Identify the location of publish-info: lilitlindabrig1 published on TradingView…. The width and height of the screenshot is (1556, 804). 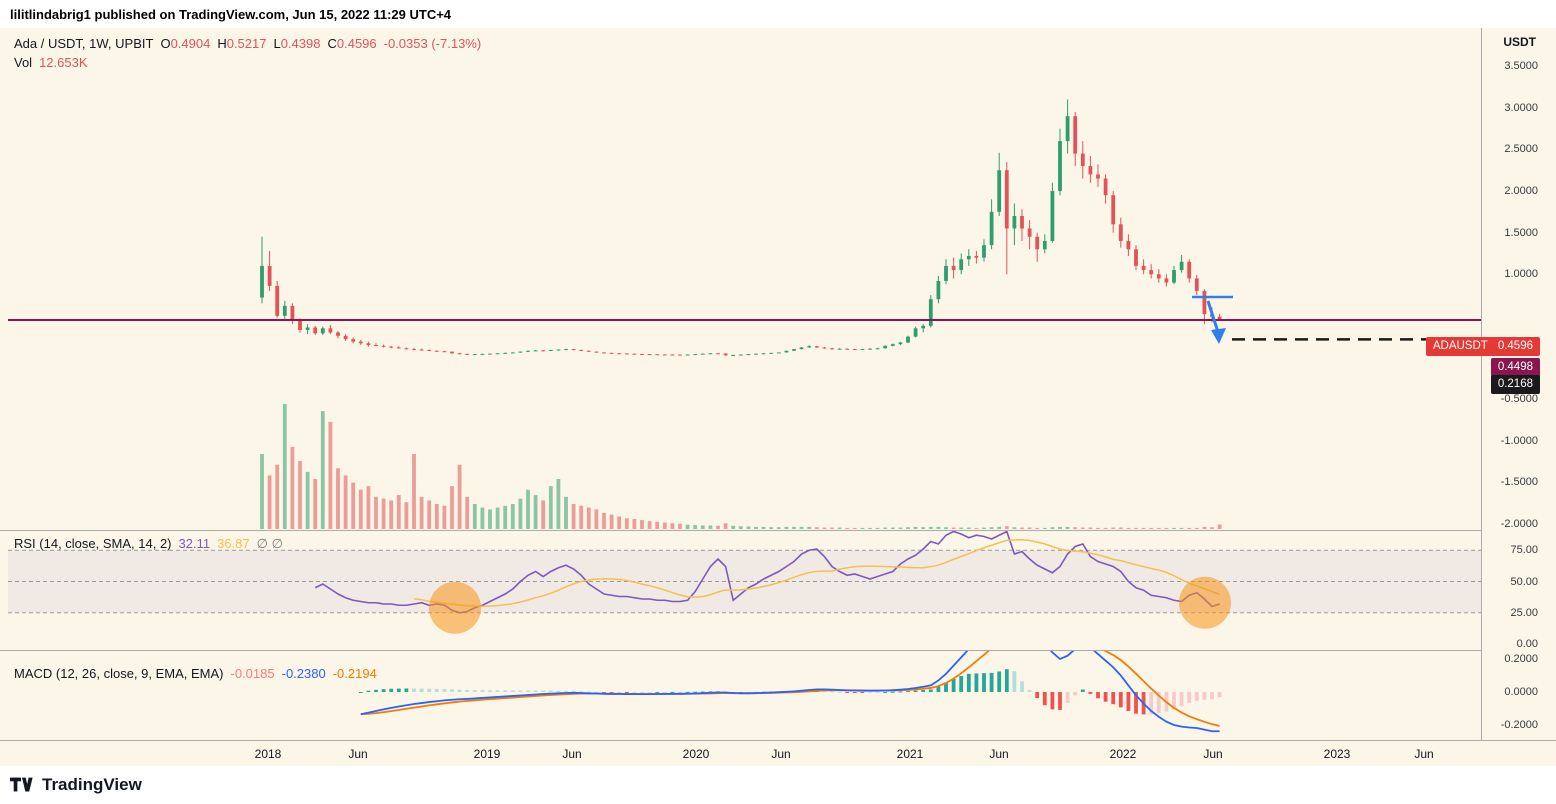
(231, 14).